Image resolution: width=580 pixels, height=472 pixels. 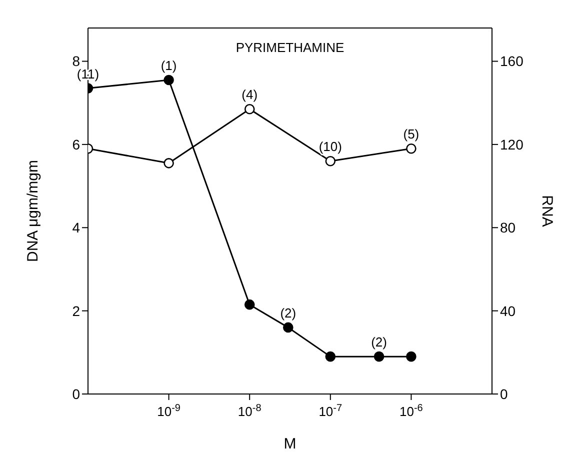 What do you see at coordinates (330, 410) in the screenshot?
I see `x-tick-label: 10$^{-7}$` at bounding box center [330, 410].